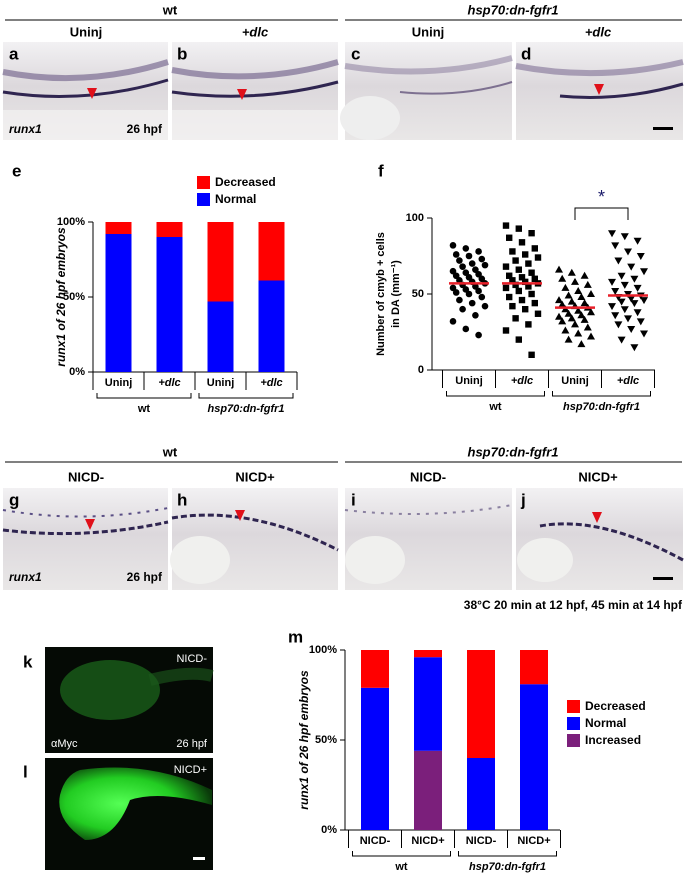 The image size is (687, 880). Describe the element at coordinates (598, 31) in the screenshot. I see `column-header: +dlc` at that location.